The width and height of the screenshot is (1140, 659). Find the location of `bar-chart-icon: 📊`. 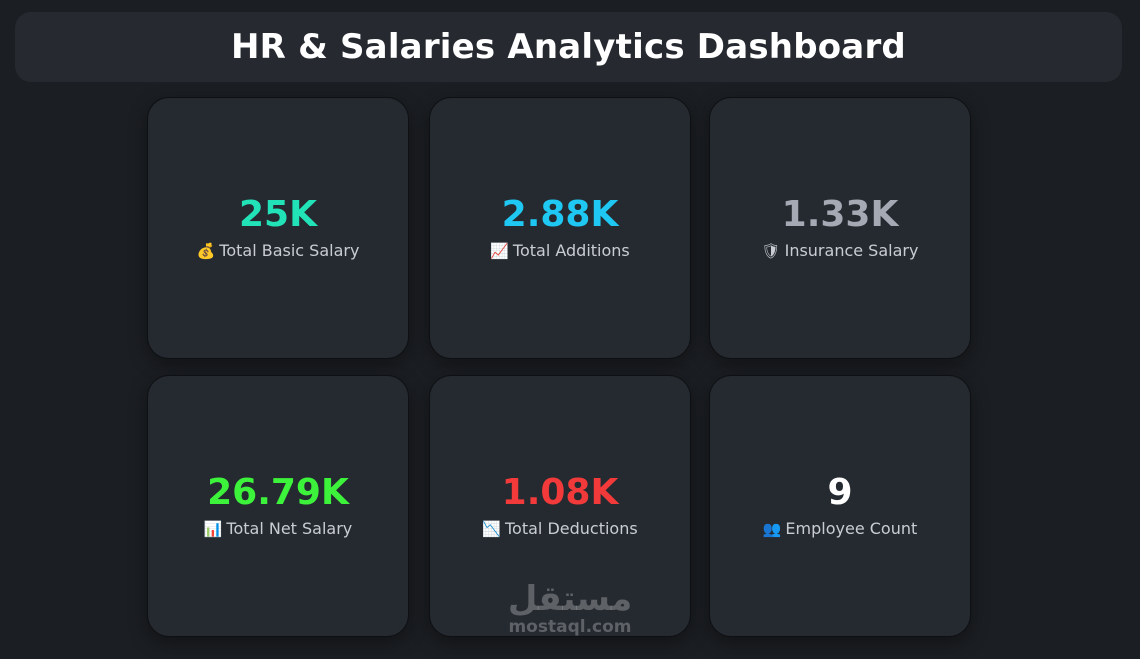

bar-chart-icon: 📊 is located at coordinates (213, 528).